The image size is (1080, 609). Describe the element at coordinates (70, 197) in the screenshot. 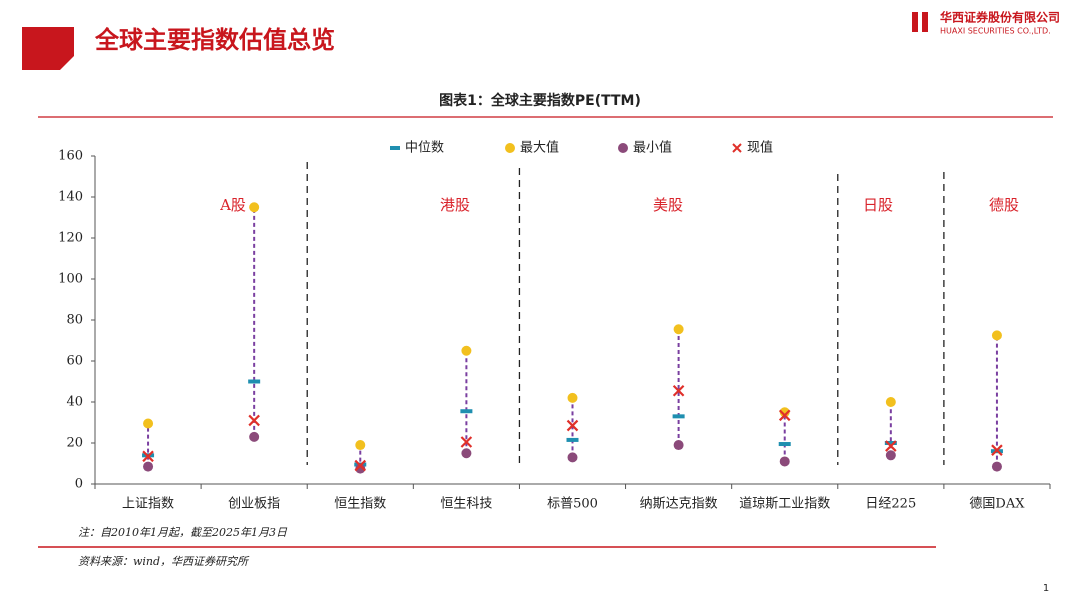

I see `y-tick-label: 140` at that location.